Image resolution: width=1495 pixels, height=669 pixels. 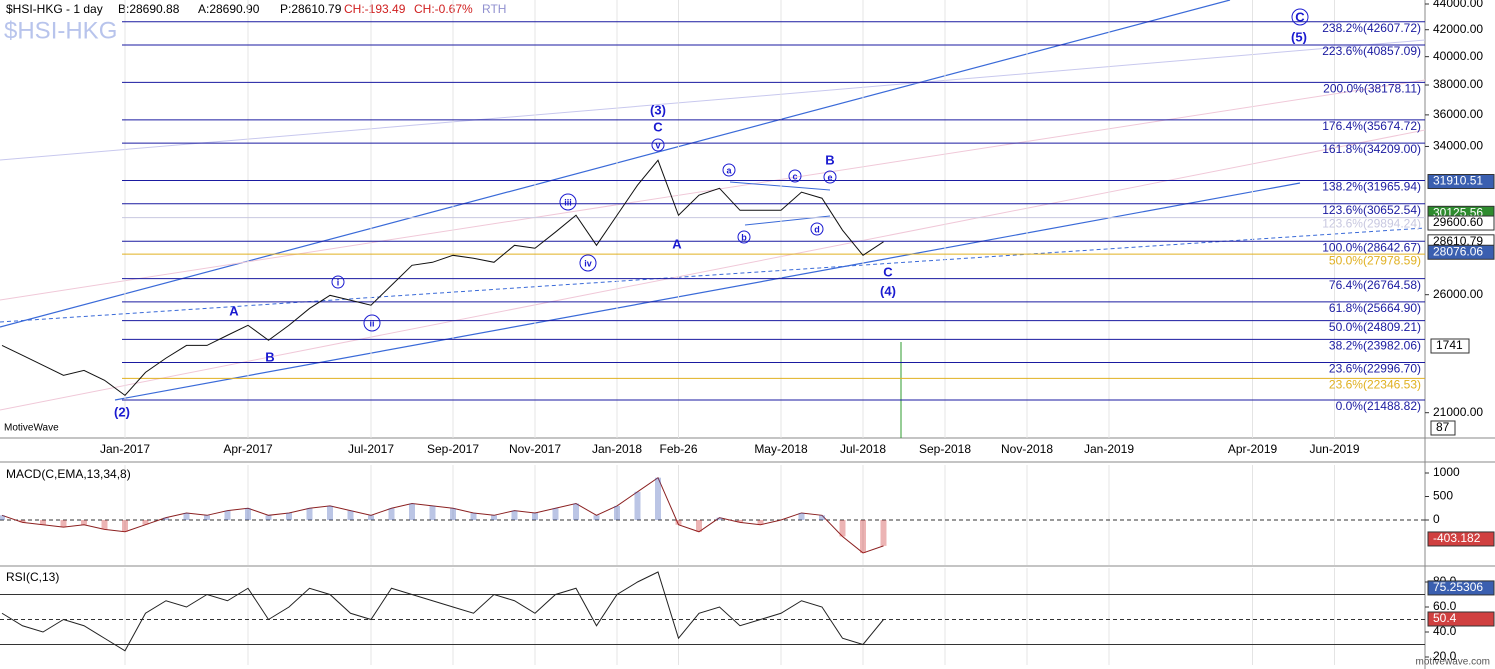 What do you see at coordinates (1253, 449) in the screenshot?
I see `x-tick-label: Apr-2019` at bounding box center [1253, 449].